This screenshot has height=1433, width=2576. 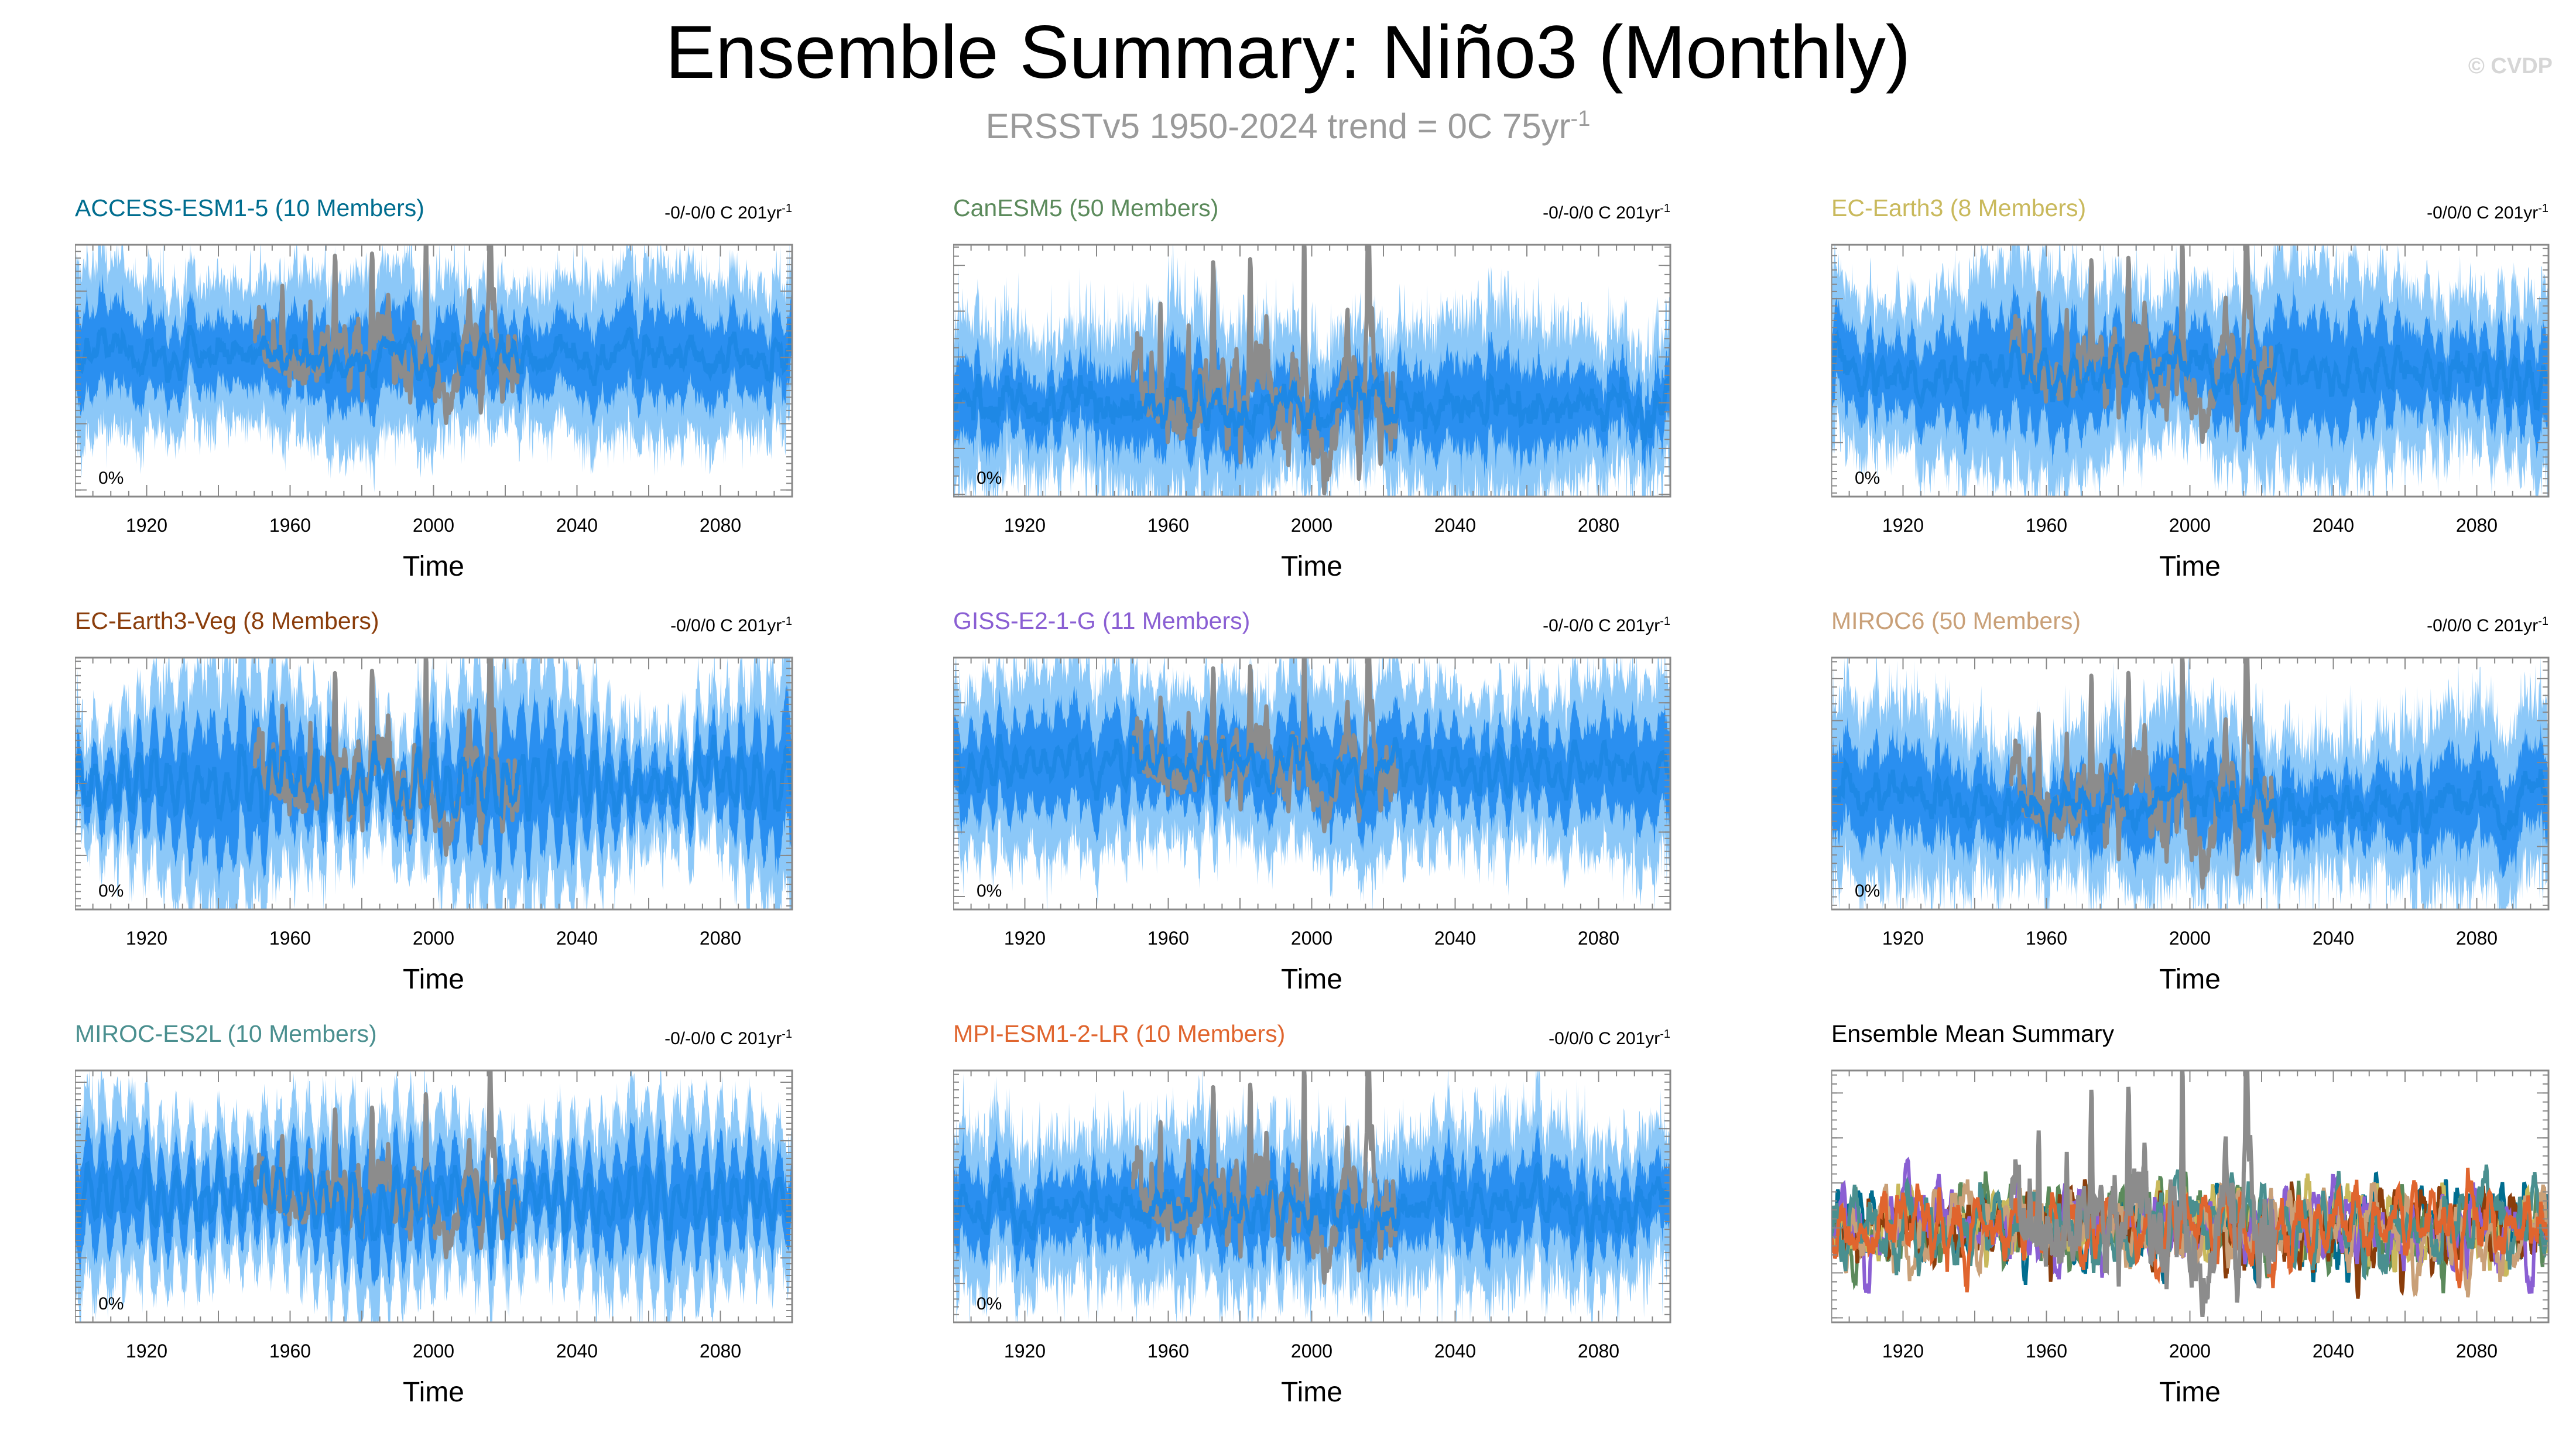 I want to click on panel-title: MIROC6 (50 Members), so click(x=1956, y=620).